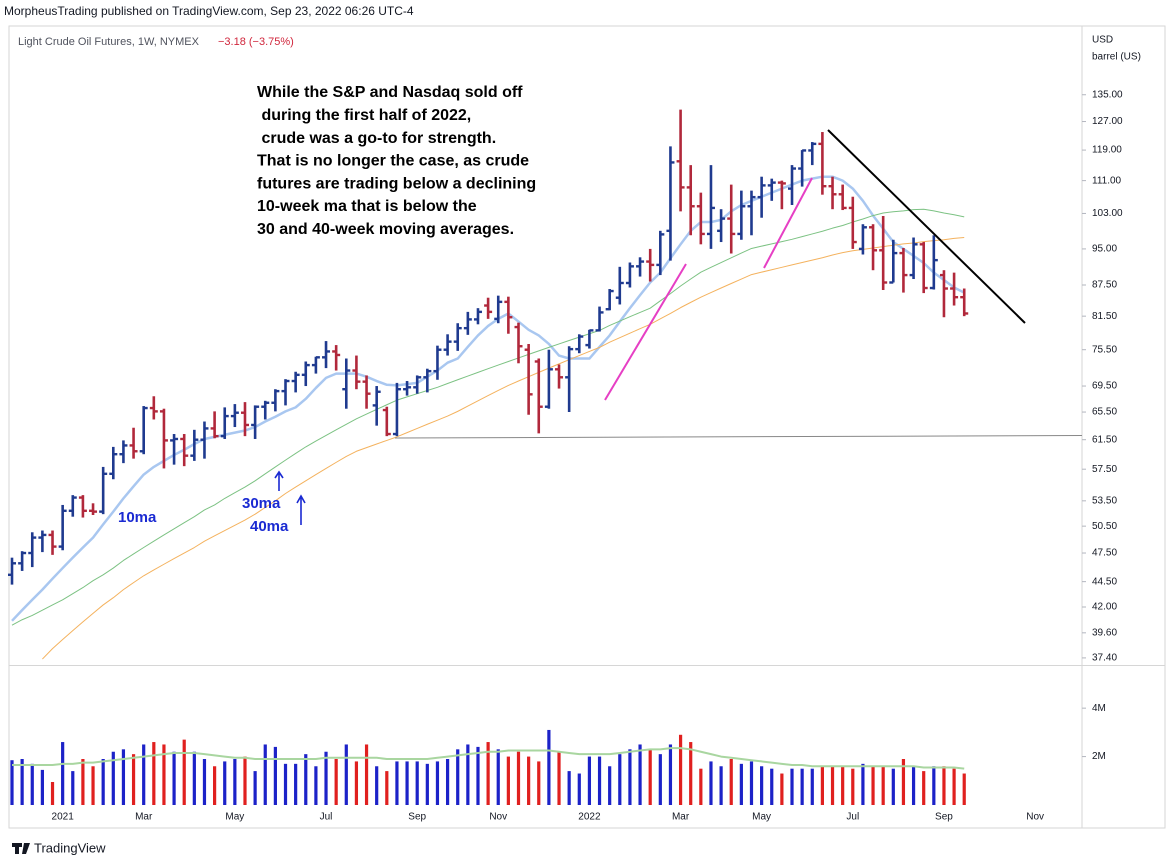  I want to click on support-line, so click(738, 437).